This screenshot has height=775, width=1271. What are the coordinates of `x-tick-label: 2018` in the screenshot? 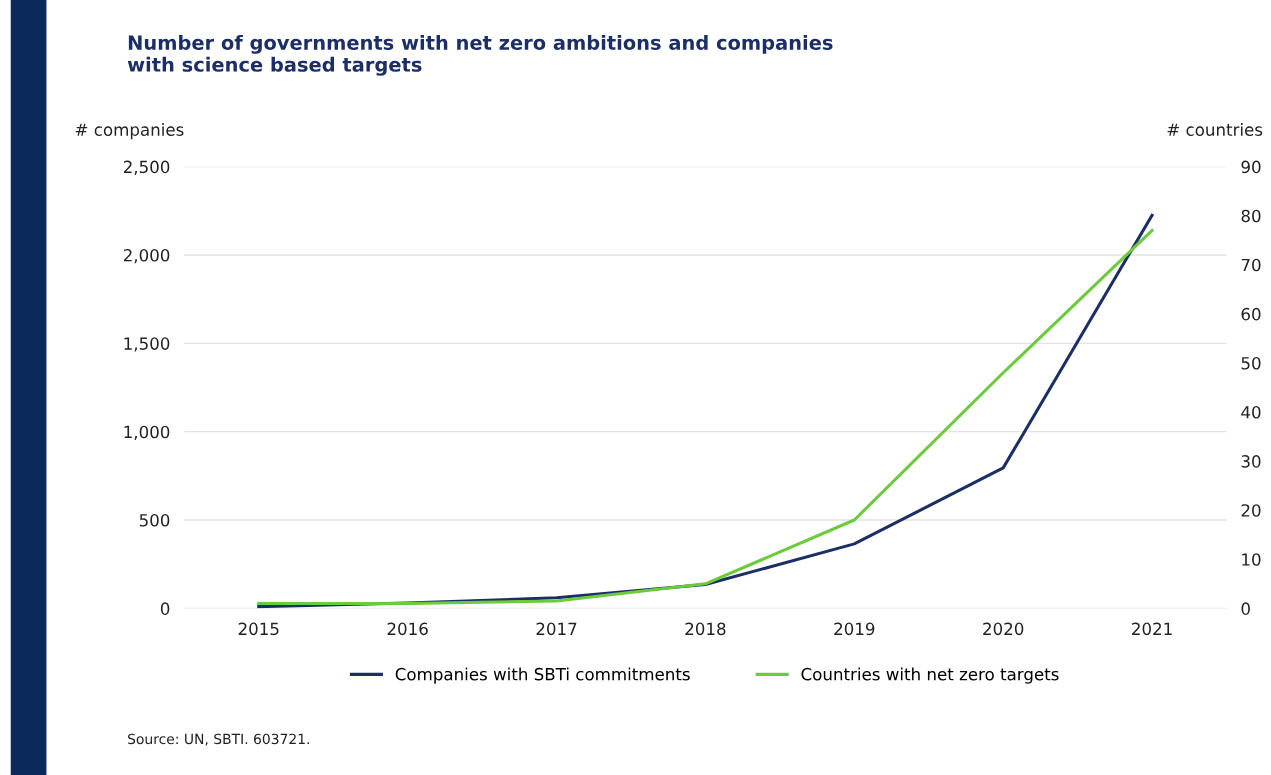 It's located at (705, 629).